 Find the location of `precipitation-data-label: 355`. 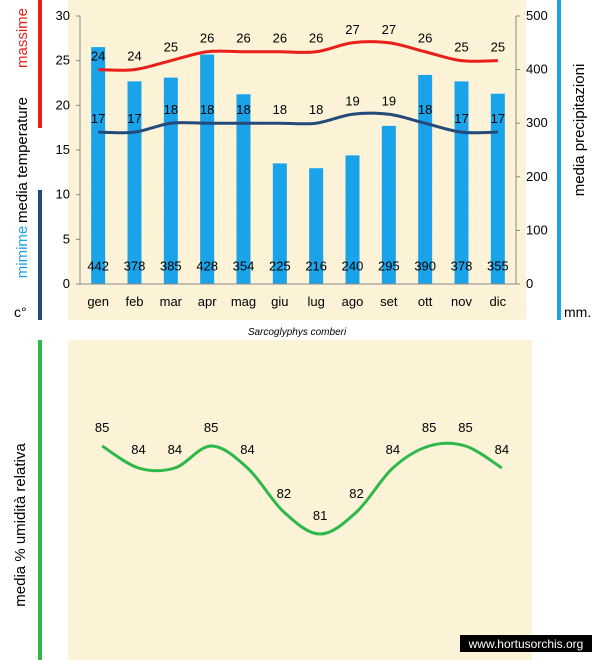

precipitation-data-label: 355 is located at coordinates (498, 266).